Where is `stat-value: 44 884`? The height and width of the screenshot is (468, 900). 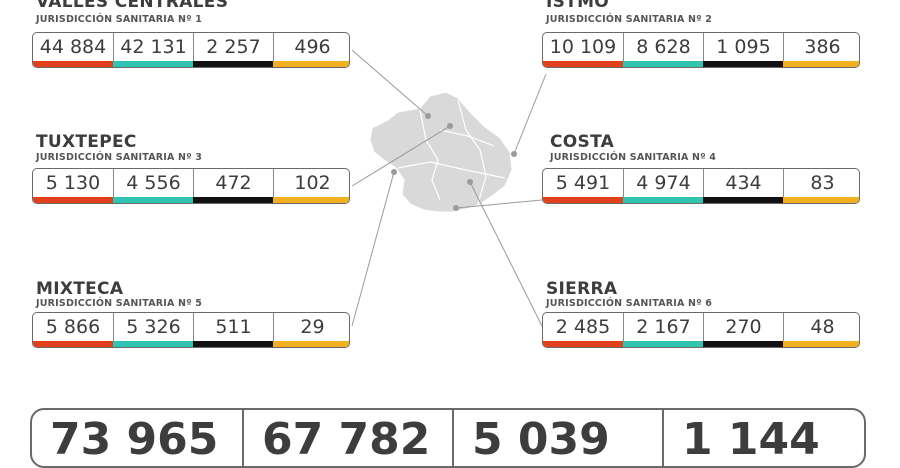
stat-value: 44 884 is located at coordinates (73, 47).